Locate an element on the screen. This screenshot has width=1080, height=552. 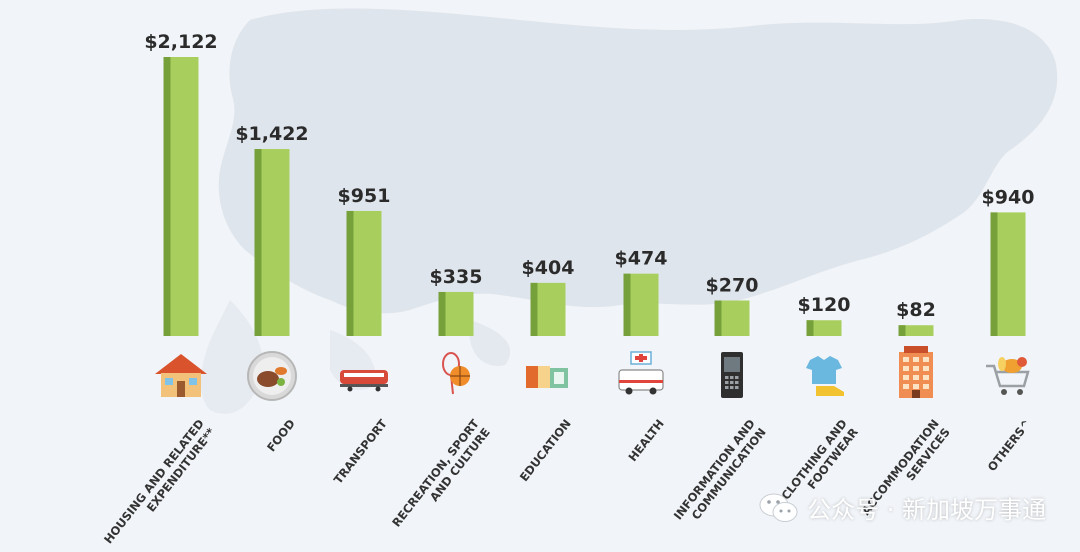
value-label: $120 is located at coordinates (824, 305).